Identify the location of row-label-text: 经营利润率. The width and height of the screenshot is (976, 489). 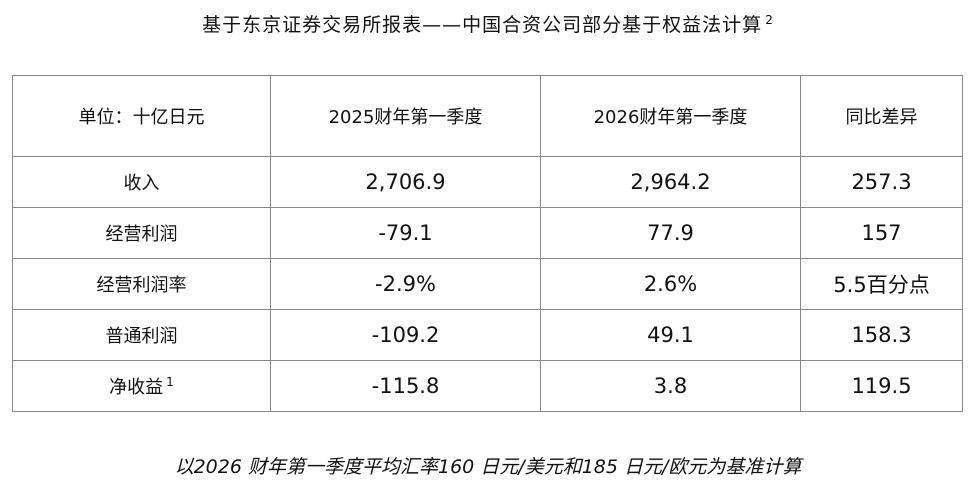
(141, 285).